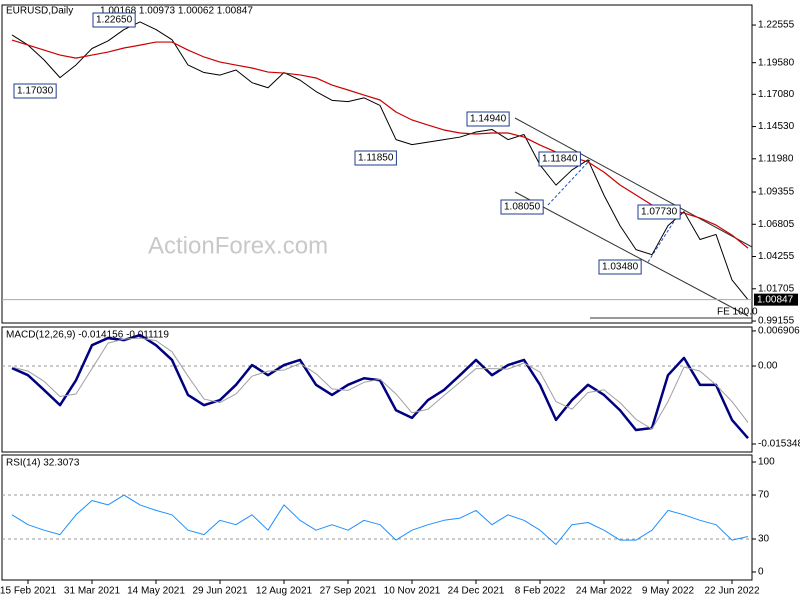 The width and height of the screenshot is (800, 600). I want to click on y-tick-label: 1.06805, so click(776, 224).